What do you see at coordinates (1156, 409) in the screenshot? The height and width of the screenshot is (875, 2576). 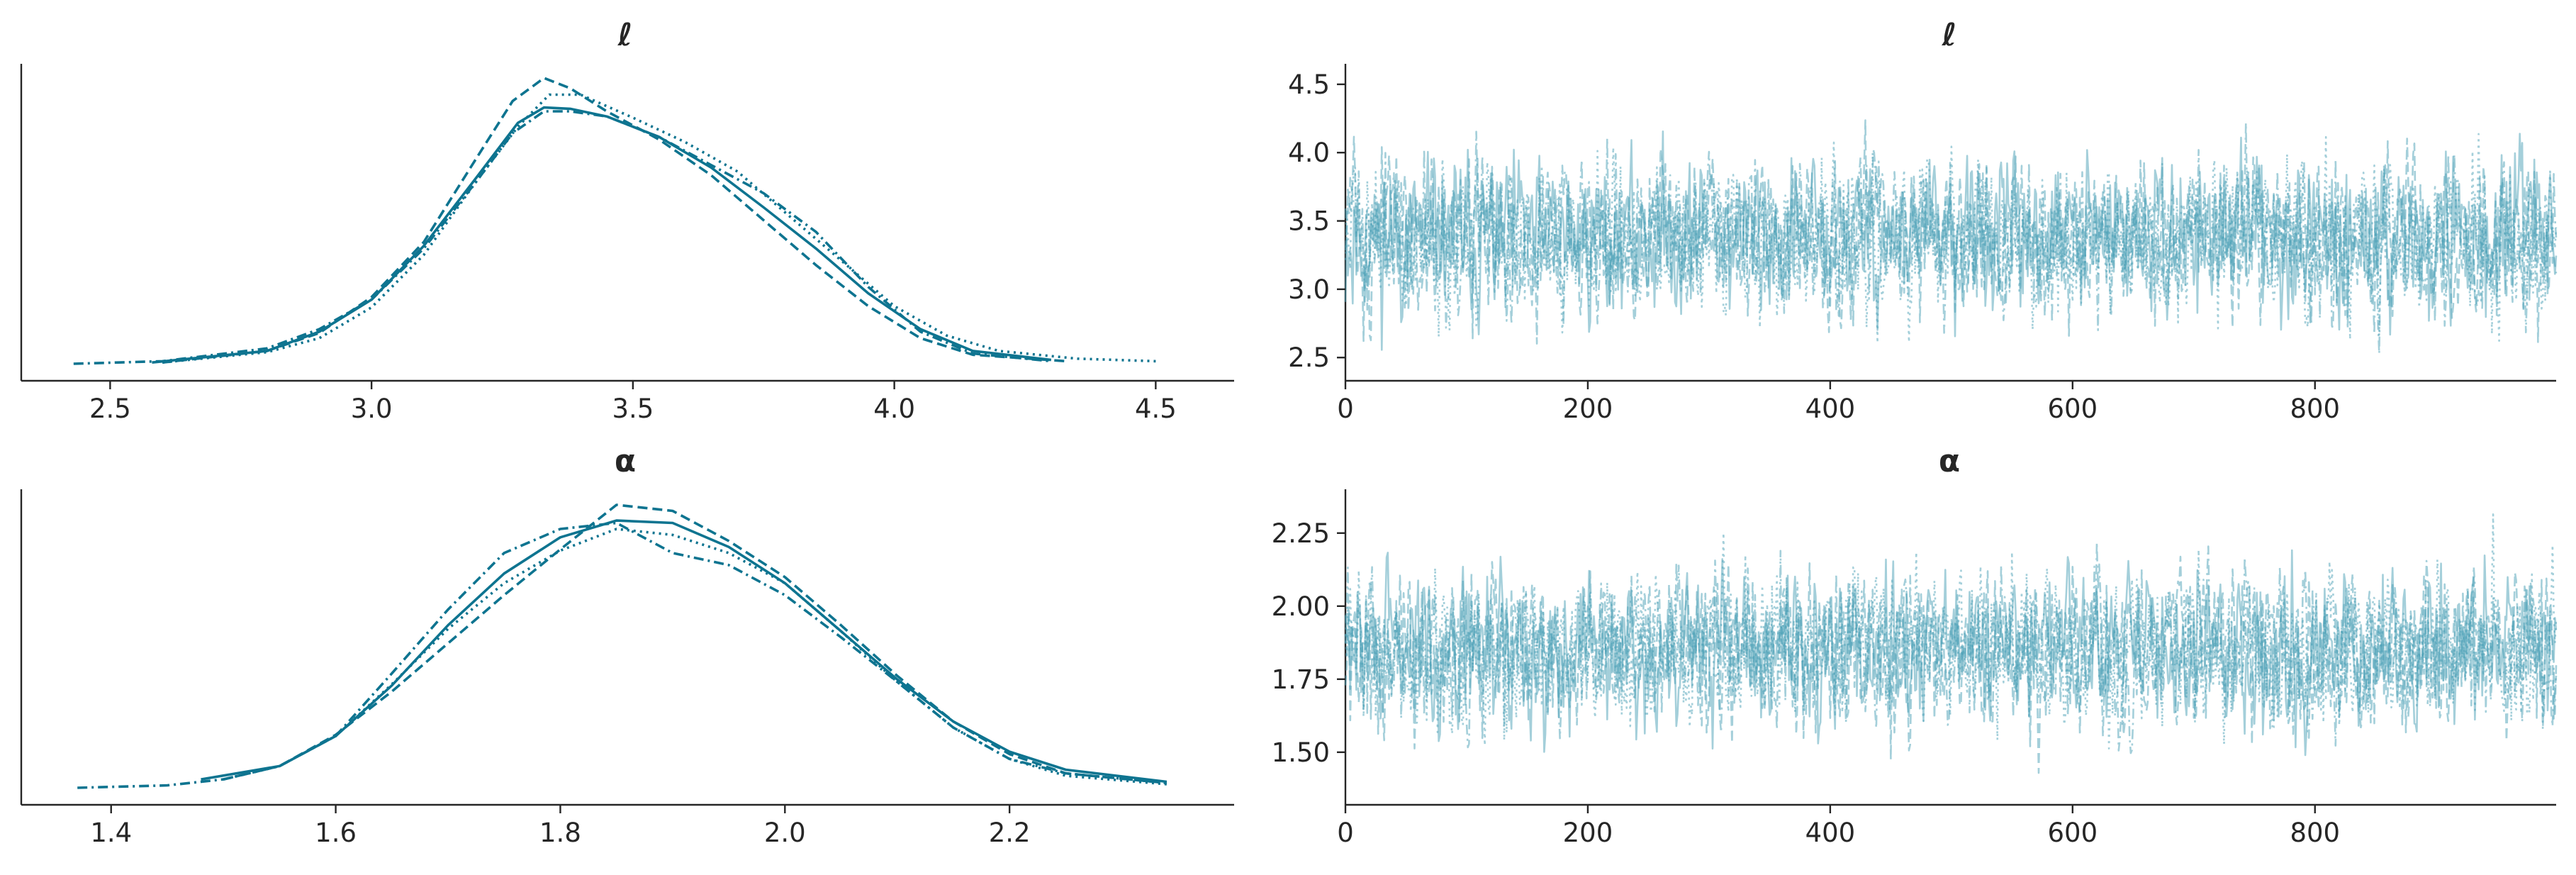 I see `x-tick-label: 4.5` at bounding box center [1156, 409].